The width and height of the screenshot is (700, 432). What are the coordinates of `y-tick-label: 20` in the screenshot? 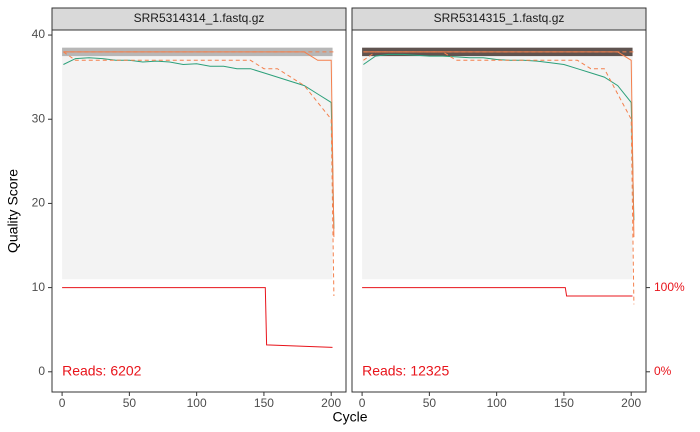 It's located at (39, 203).